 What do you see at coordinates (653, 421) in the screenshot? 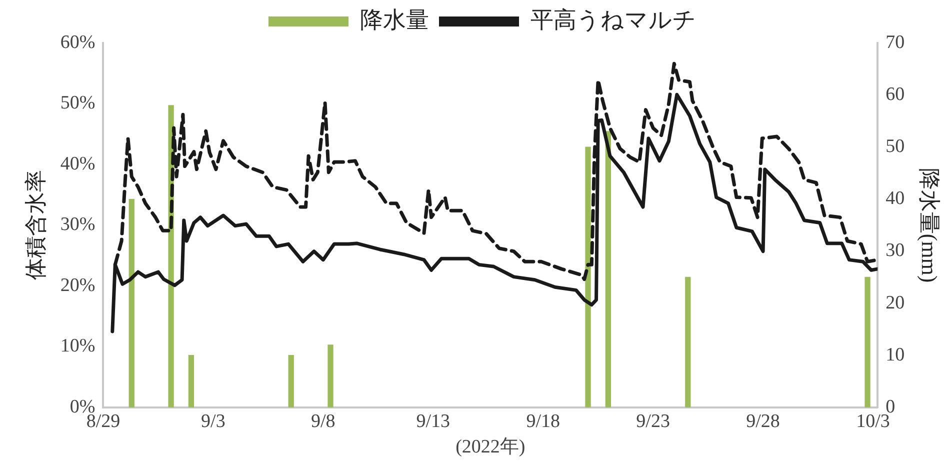
I see `x-tick-label: 9/23` at bounding box center [653, 421].